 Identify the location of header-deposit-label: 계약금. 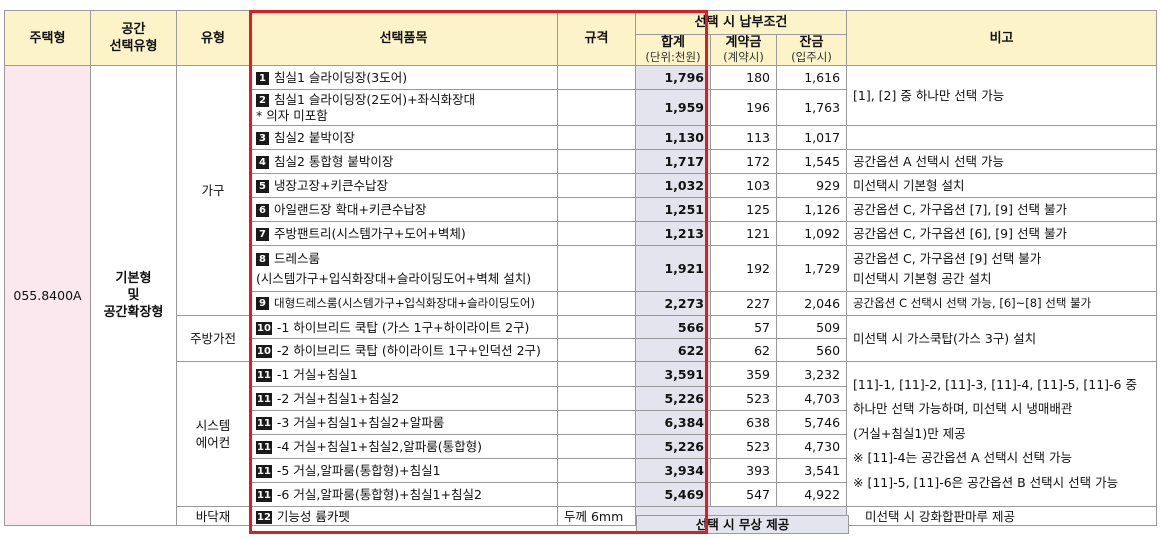
(743, 43).